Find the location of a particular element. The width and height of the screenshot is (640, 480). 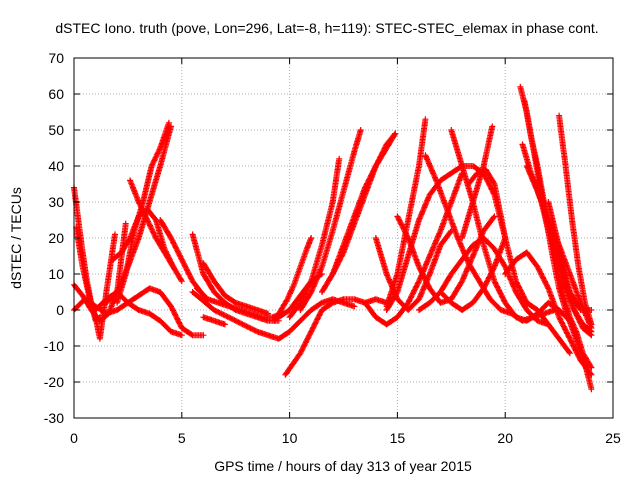

x-tick-label: 5 is located at coordinates (182, 438).